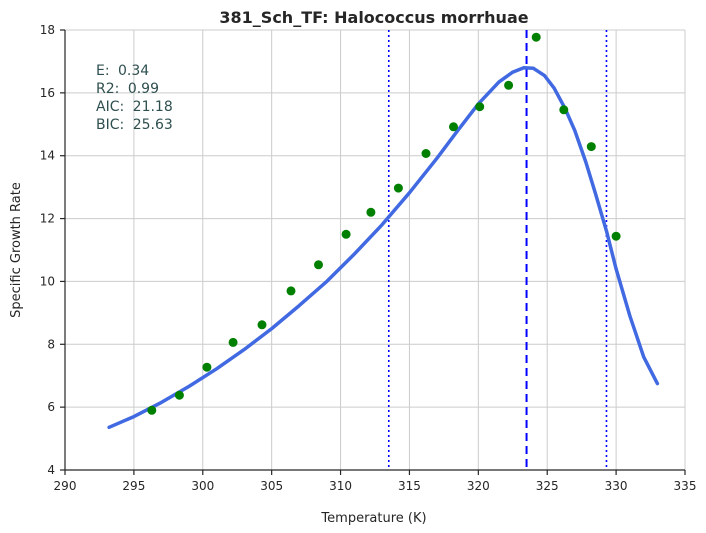  I want to click on y-tick-label: 14, so click(47, 156).